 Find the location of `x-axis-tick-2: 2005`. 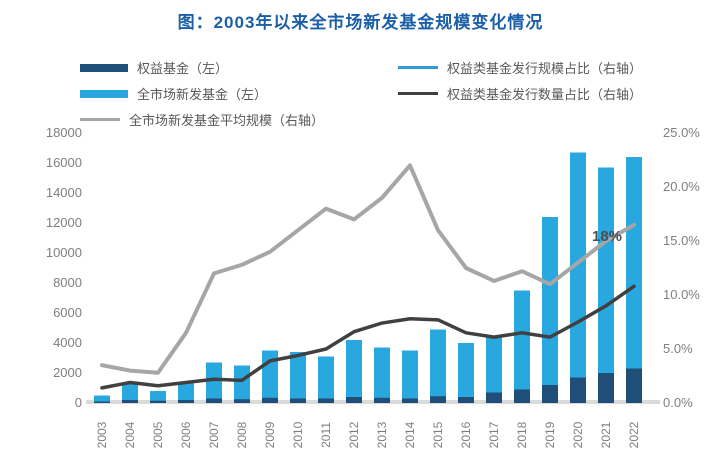

x-axis-tick-2: 2005 is located at coordinates (158, 435).